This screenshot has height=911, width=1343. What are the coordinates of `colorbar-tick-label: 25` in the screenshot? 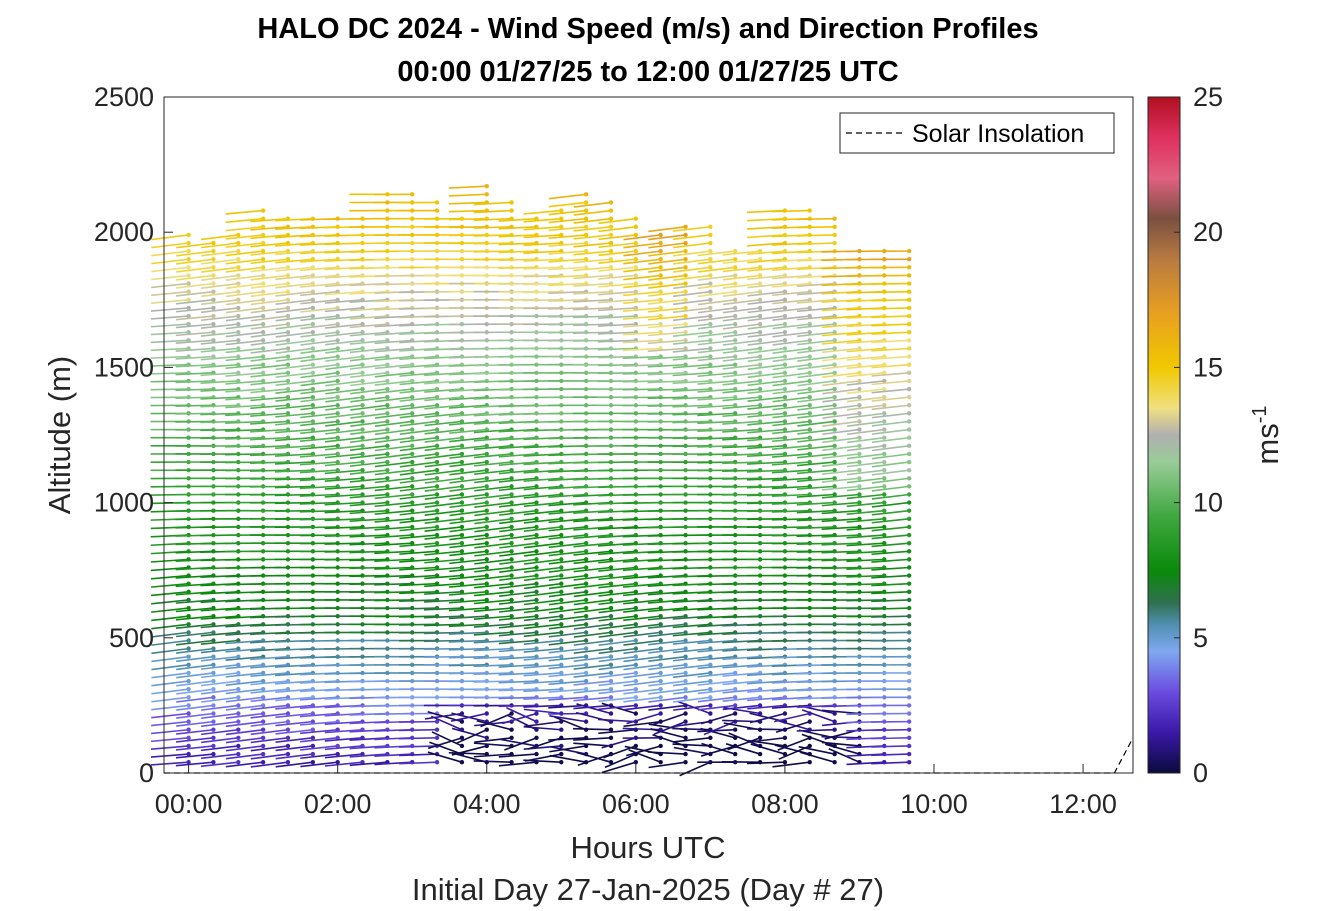 It's located at (1208, 97).